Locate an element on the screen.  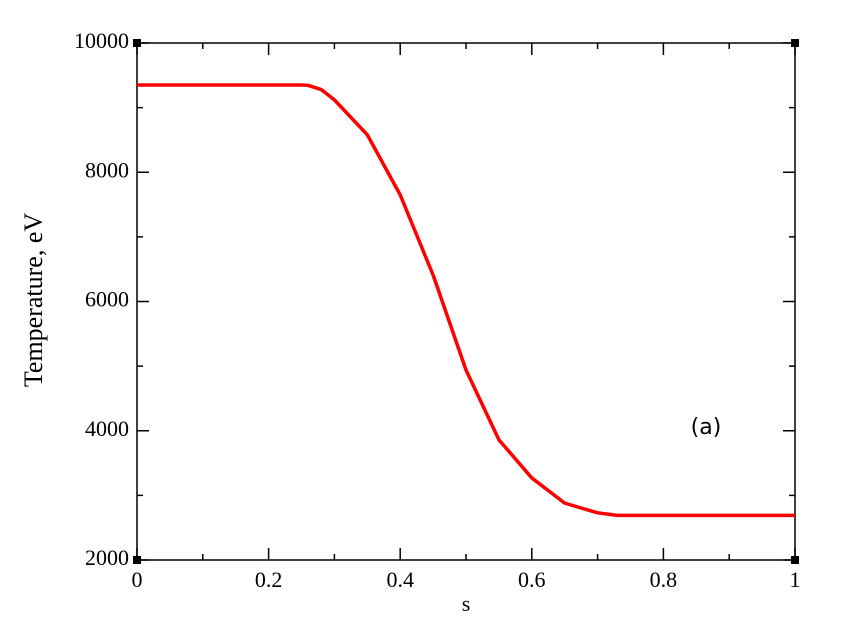
x-tick-label: 0 is located at coordinates (137, 579).